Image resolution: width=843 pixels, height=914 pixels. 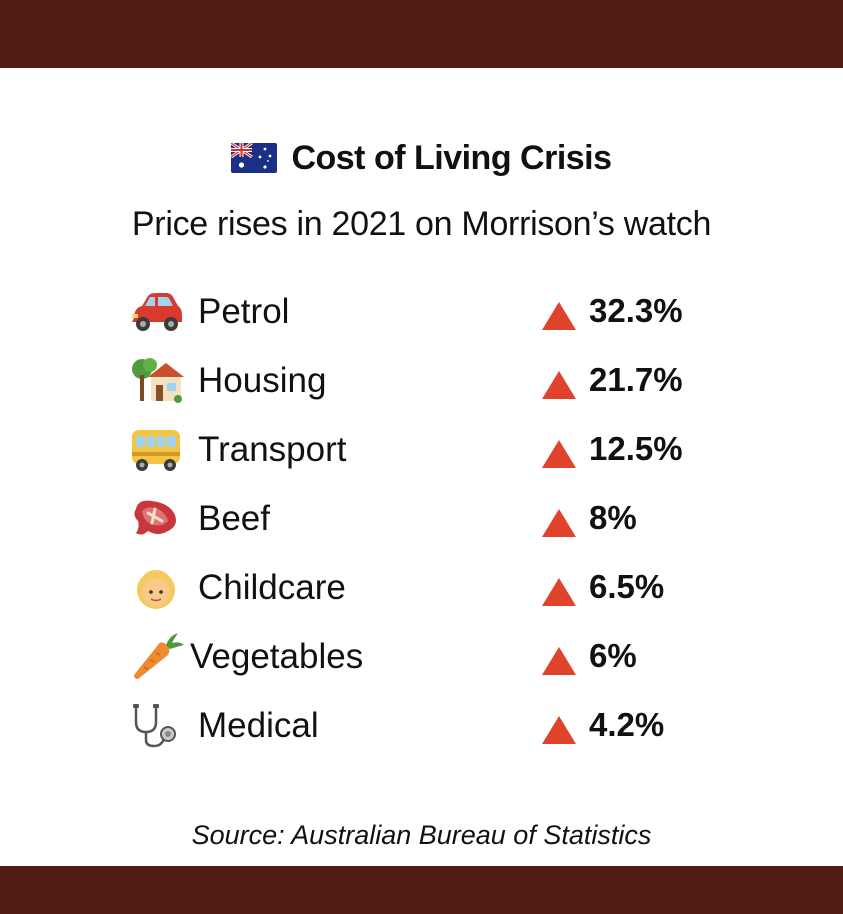 I want to click on stethoscope-icon, so click(x=156, y=726).